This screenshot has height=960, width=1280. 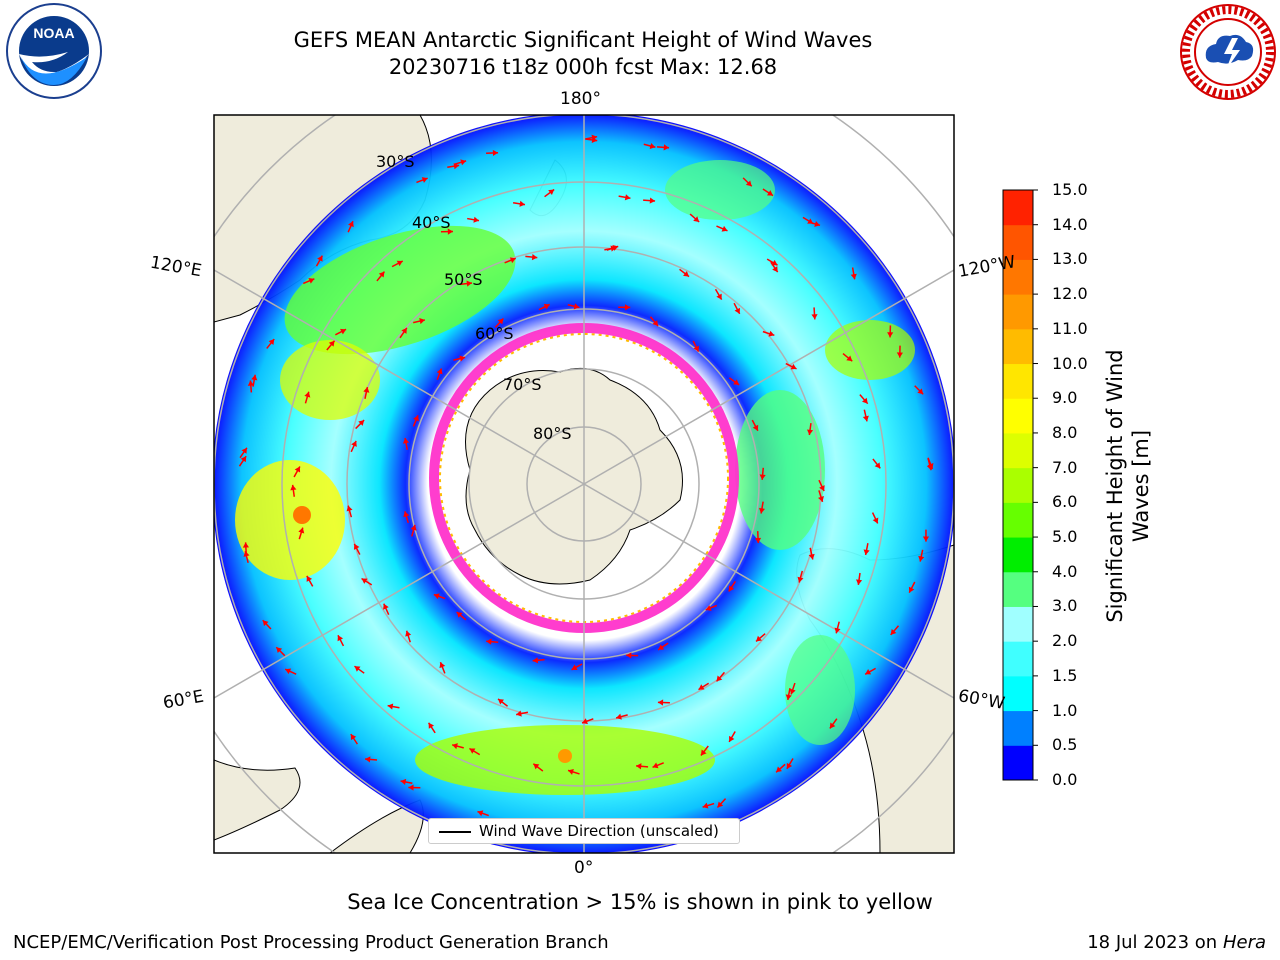 What do you see at coordinates (455, 832) in the screenshot?
I see `legend-line-swatch` at bounding box center [455, 832].